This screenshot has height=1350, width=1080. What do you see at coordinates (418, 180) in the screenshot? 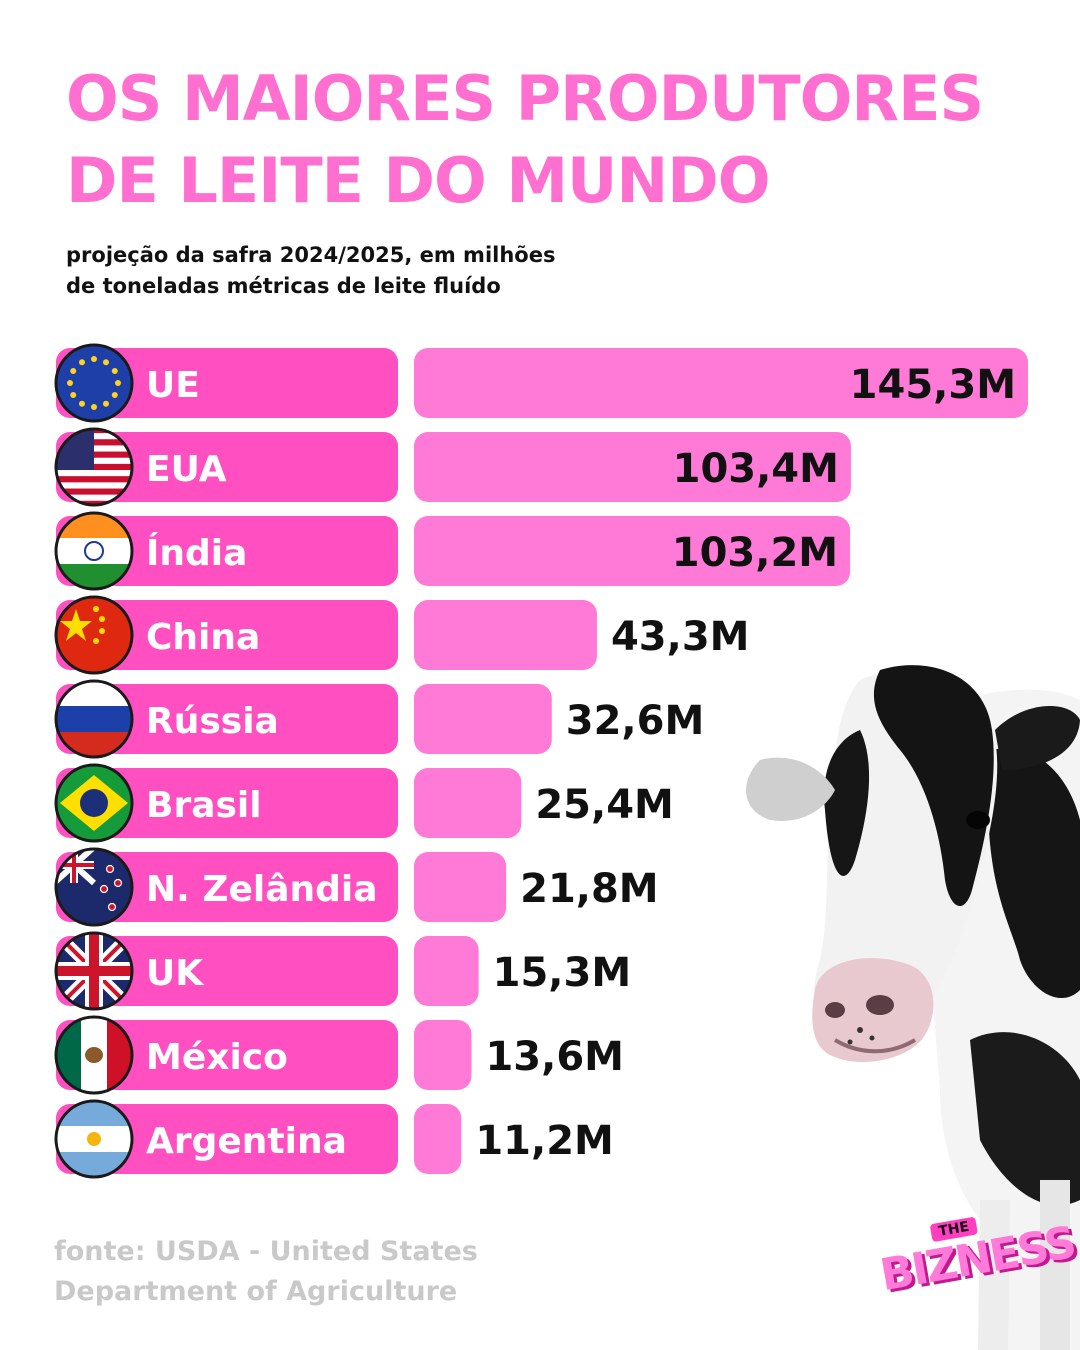
I see `title-line-2: DE LEITE DO MUNDO` at bounding box center [418, 180].